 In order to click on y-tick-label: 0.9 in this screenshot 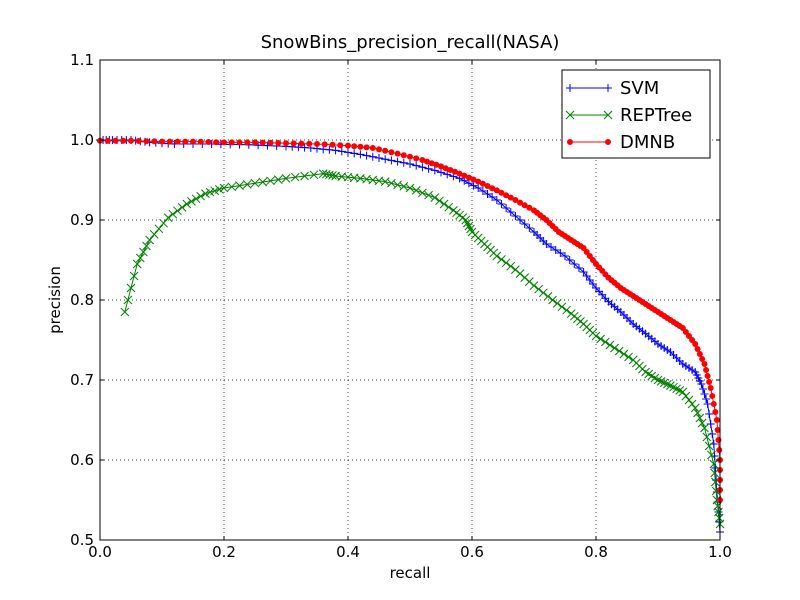, I will do `click(82, 220)`.